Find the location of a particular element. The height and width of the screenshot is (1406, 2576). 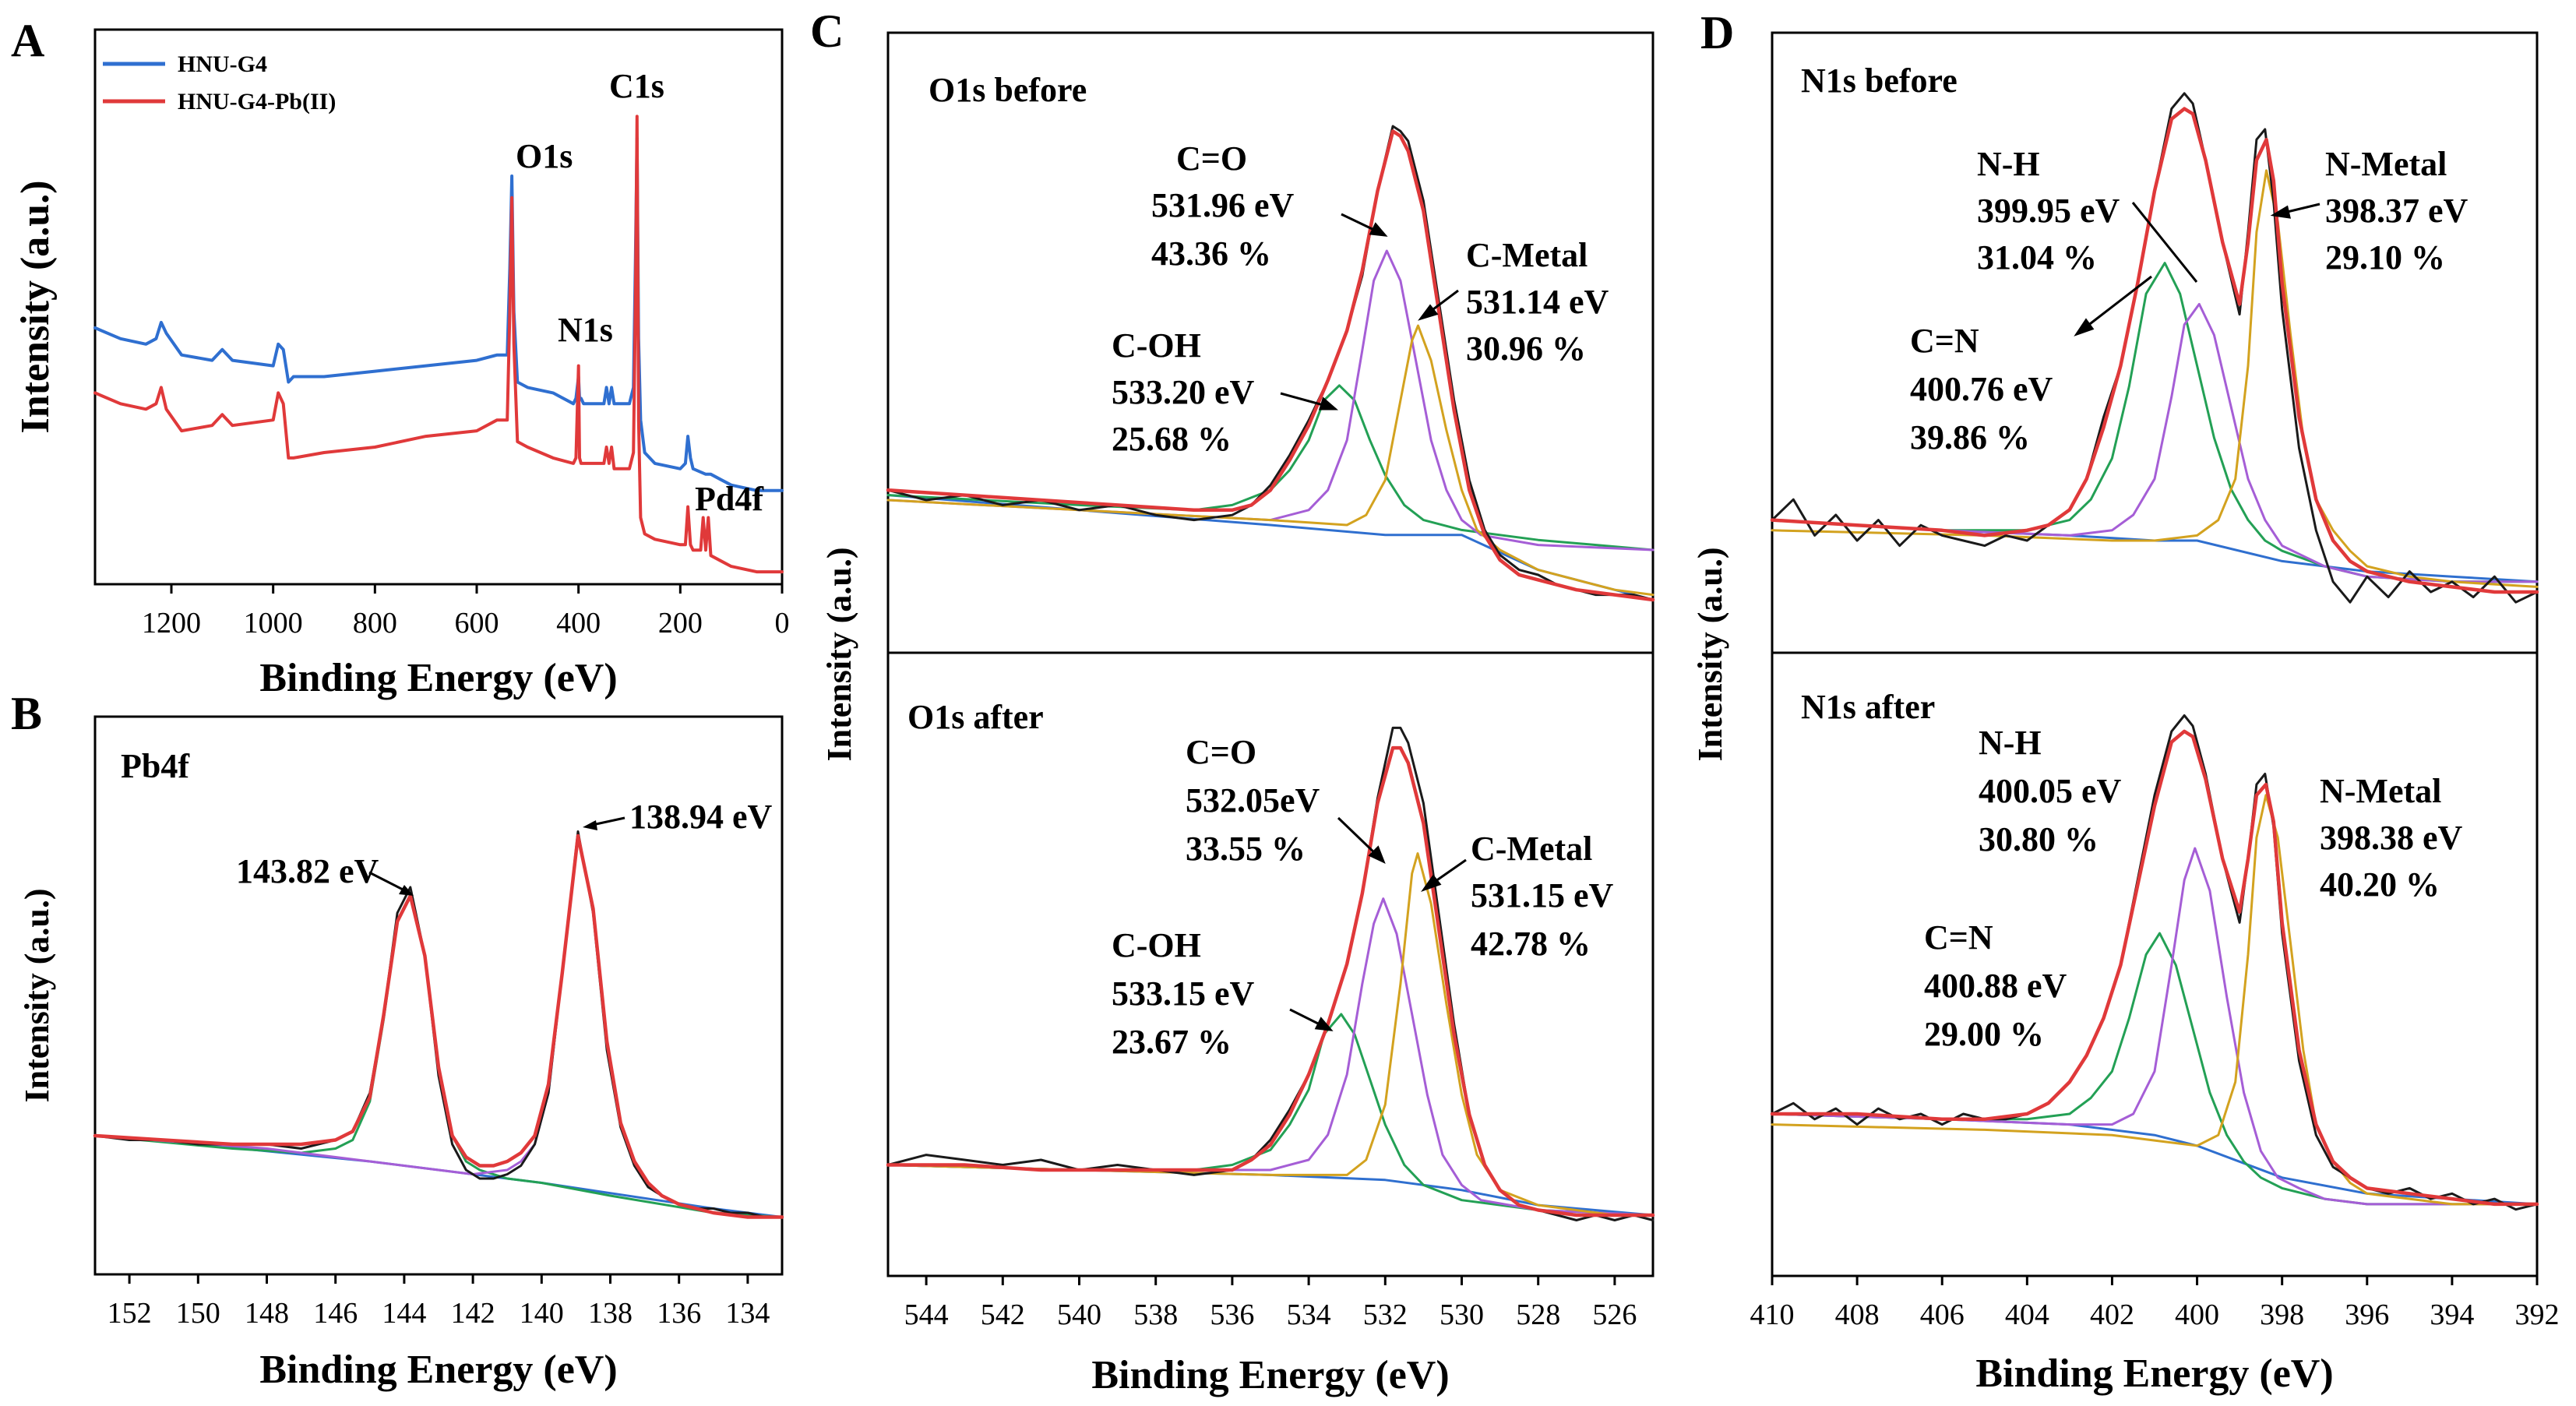

annot-d-before-n-metal: N-Metal 398.37 eV 29.10 % is located at coordinates (2397, 211).